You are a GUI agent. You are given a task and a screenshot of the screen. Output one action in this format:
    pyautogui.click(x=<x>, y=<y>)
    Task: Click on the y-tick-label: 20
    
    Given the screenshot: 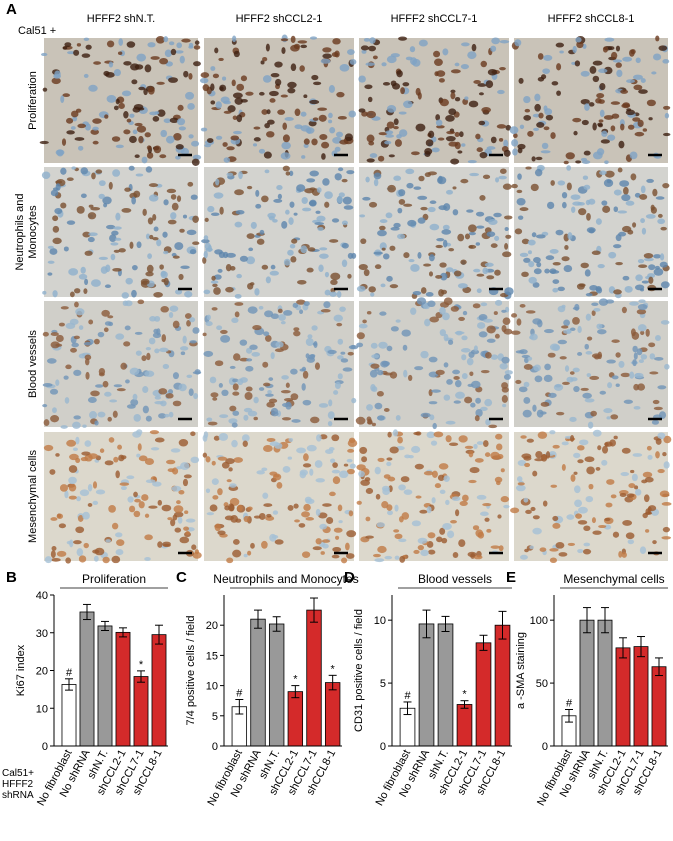 What is the action you would take?
    pyautogui.click(x=212, y=626)
    